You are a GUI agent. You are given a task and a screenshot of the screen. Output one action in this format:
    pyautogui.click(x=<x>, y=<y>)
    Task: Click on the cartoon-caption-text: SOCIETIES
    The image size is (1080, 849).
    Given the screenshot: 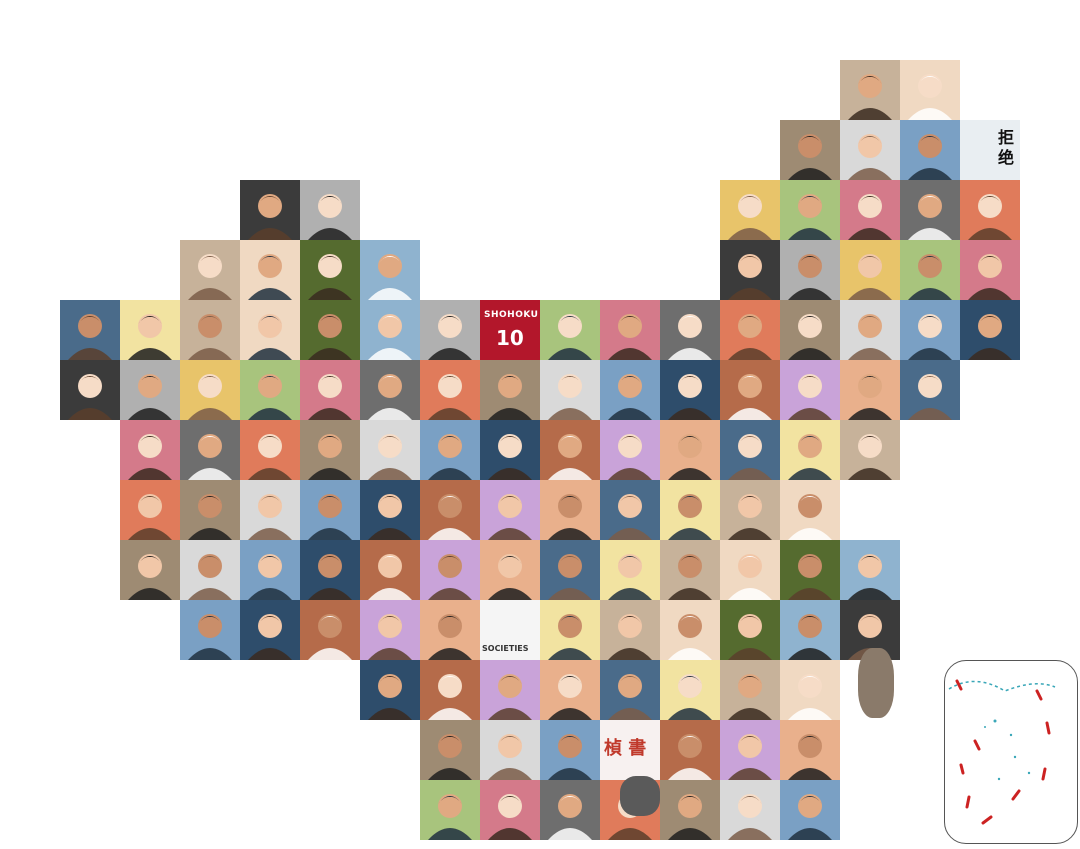 What is the action you would take?
    pyautogui.click(x=505, y=648)
    